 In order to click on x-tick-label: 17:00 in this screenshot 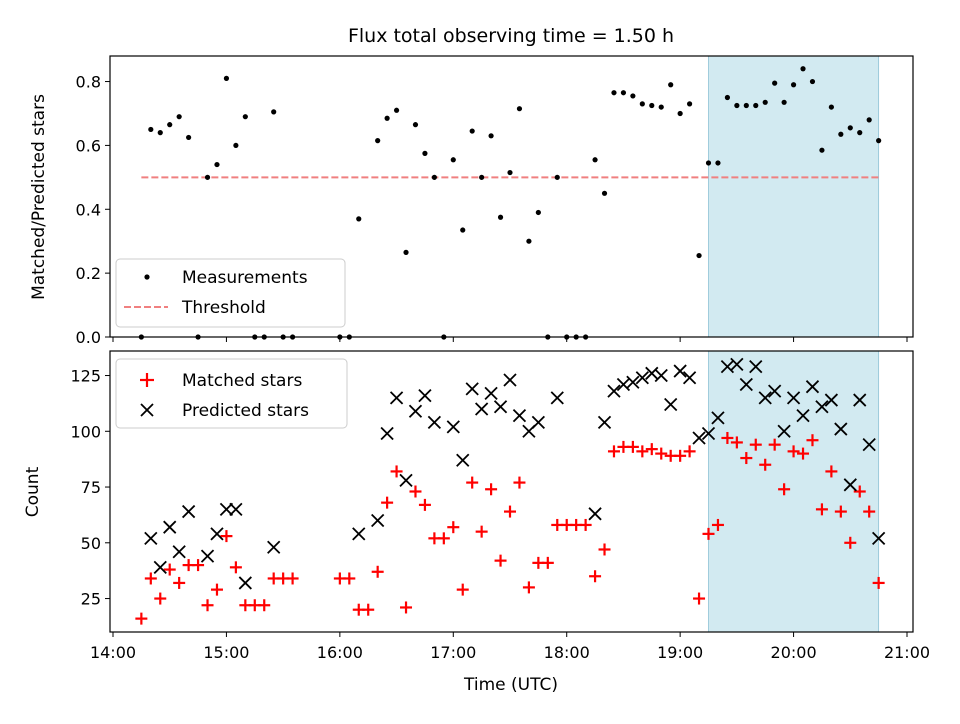, I will do `click(453, 652)`.